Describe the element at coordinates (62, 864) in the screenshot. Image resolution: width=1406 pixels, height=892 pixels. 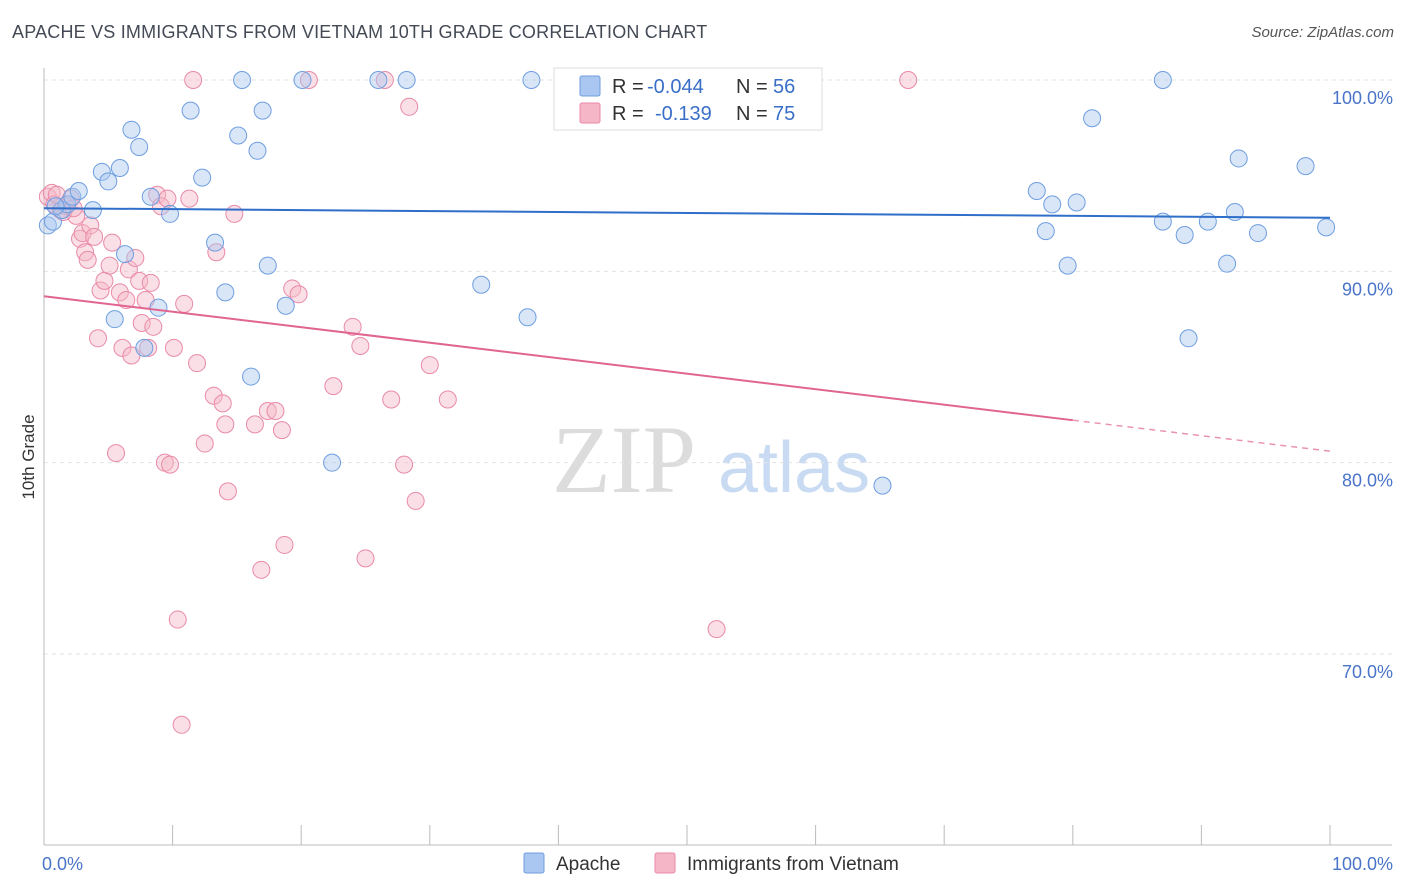
I see `x-tick-label: 0.0%` at that location.